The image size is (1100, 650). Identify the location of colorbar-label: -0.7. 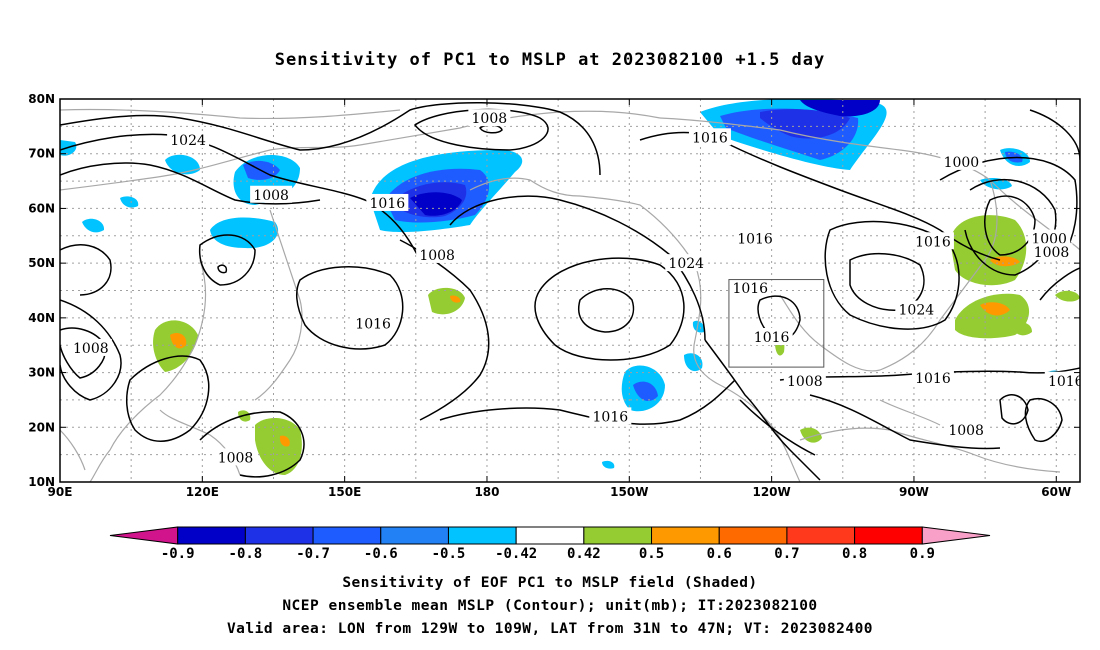
(313, 554).